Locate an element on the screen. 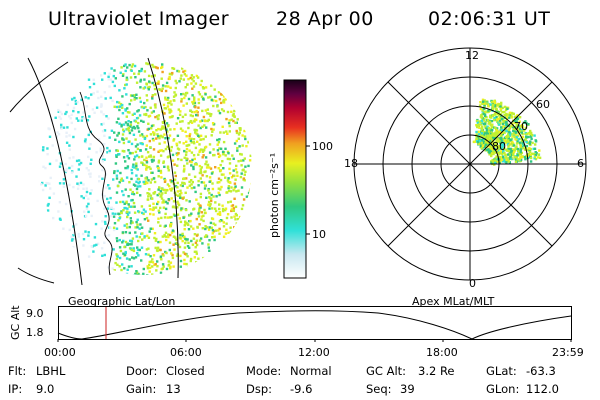 This screenshot has height=400, width=600. mlt-label-12: 12 is located at coordinates (472, 55).